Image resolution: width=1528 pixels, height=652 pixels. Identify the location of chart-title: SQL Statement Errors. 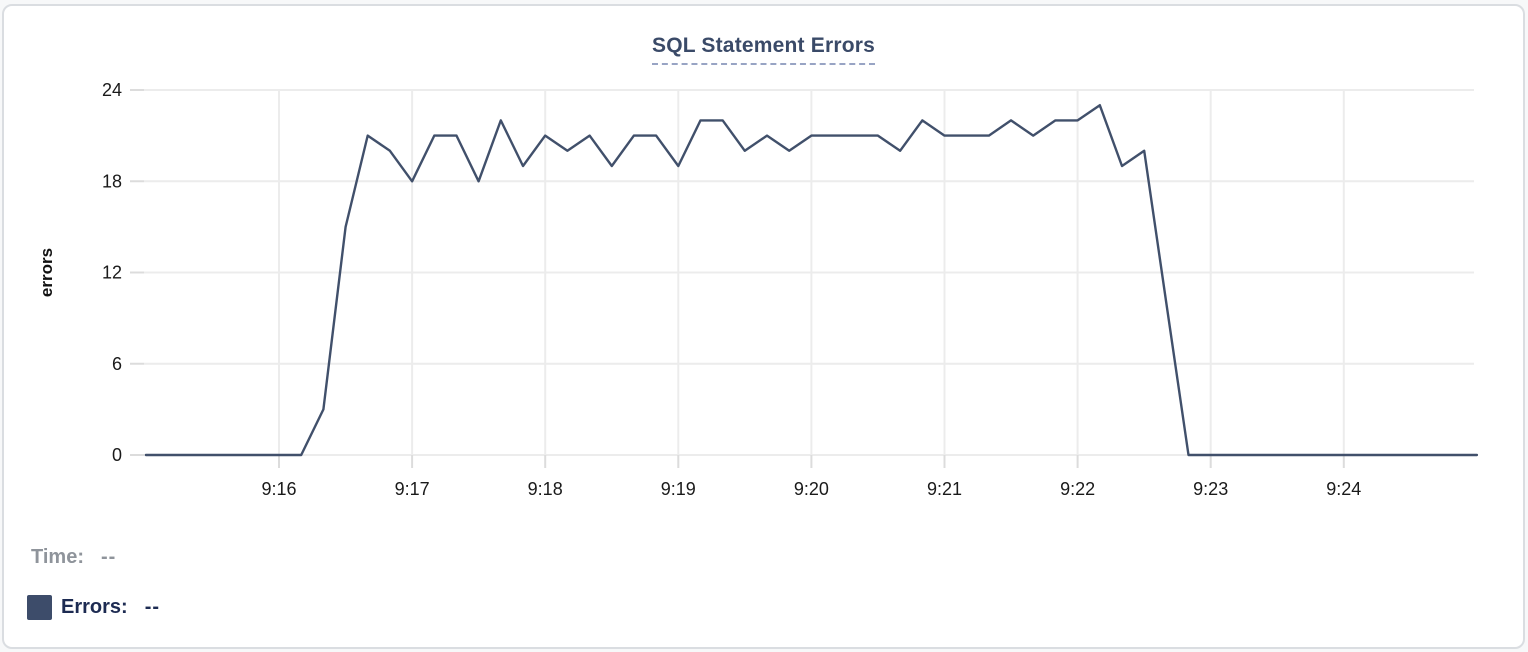
(763, 49).